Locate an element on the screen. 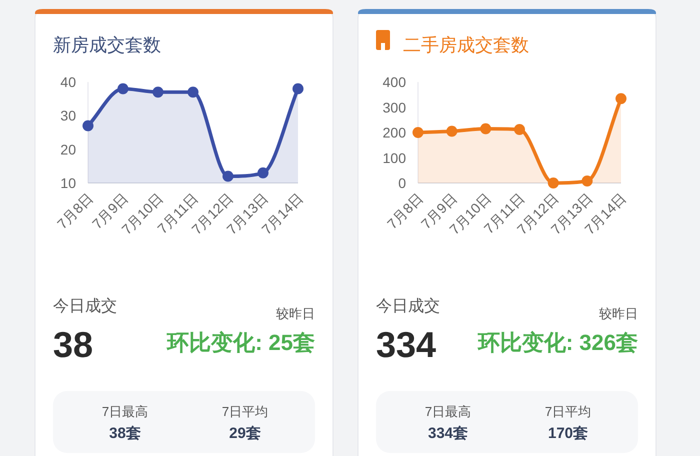 This screenshot has width=700, height=456. text: 334套 is located at coordinates (448, 433).